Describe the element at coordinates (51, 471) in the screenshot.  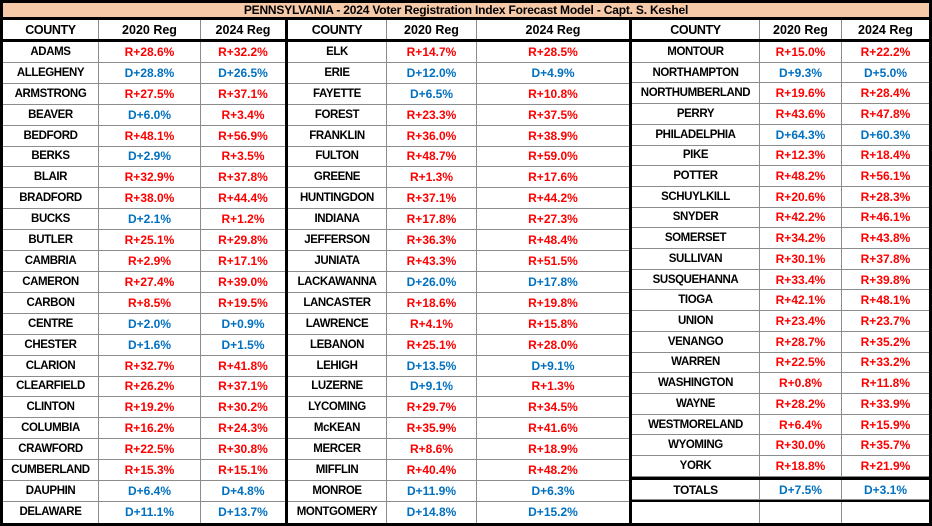
I see `county-cell: CUMBERLAND` at that location.